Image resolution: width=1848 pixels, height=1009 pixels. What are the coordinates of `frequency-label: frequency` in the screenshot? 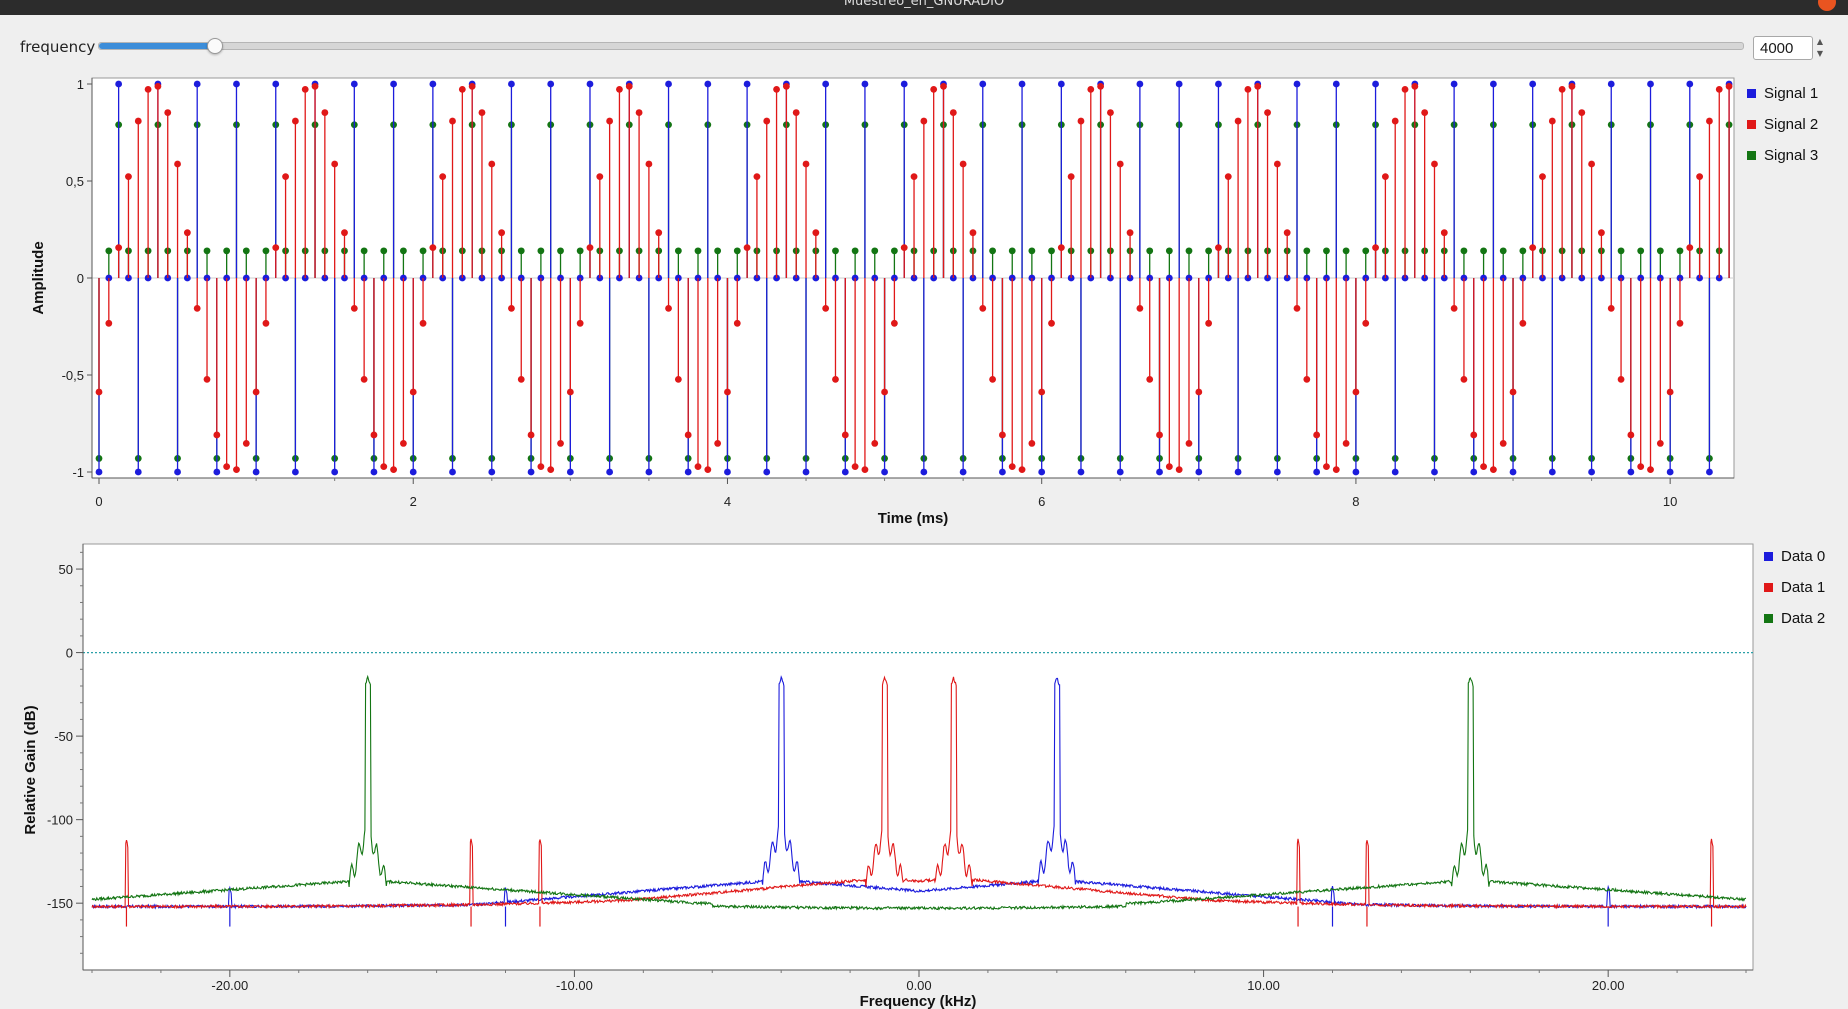 It's located at (58, 47).